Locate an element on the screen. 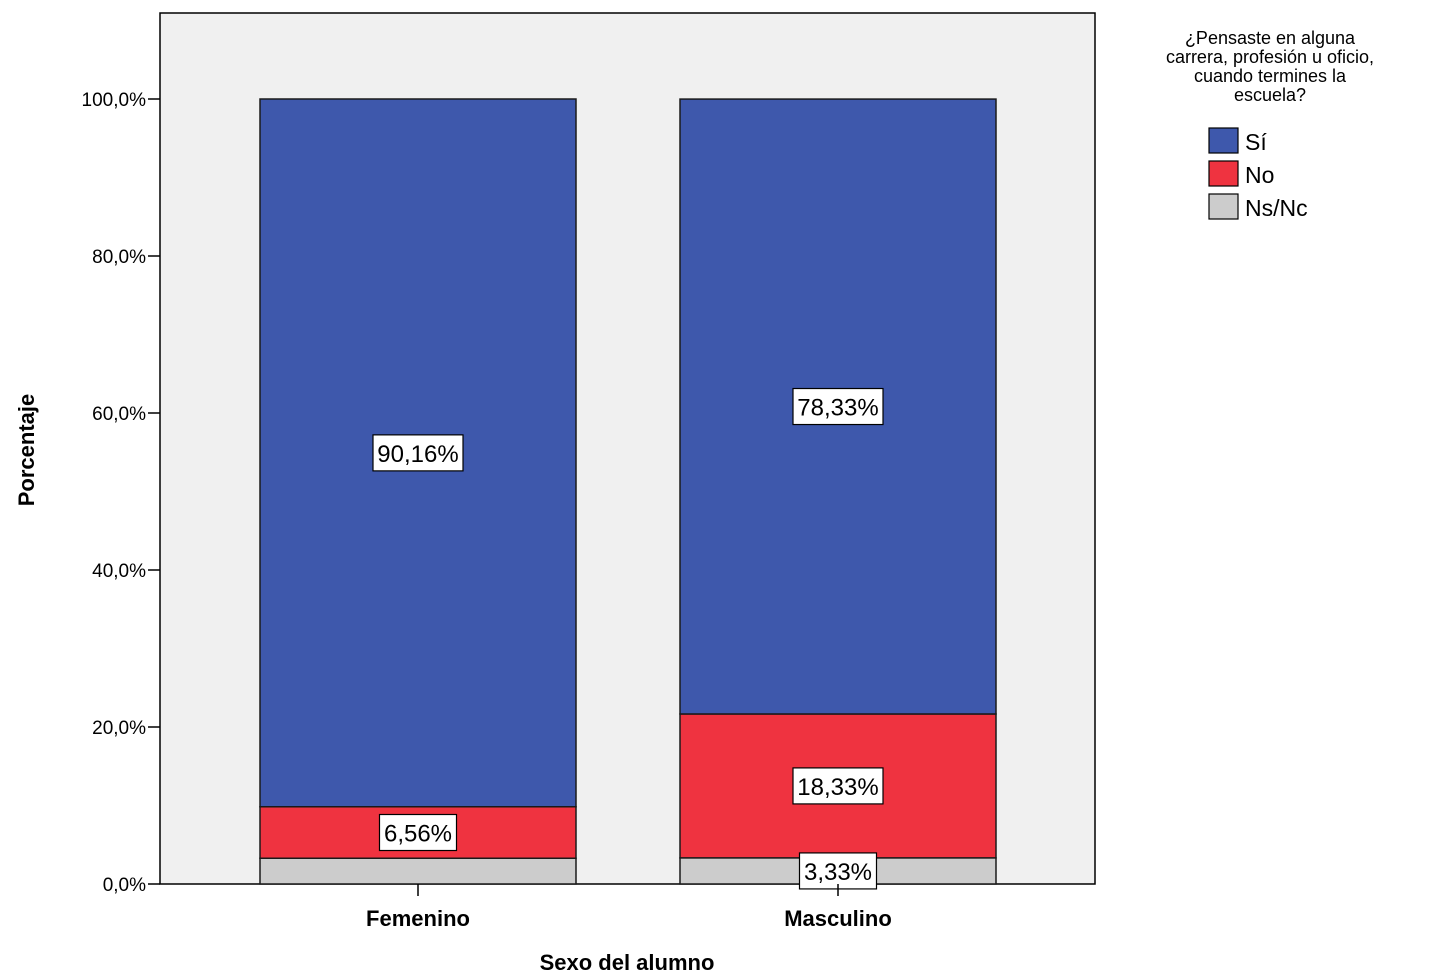  bar-segment is located at coordinates (418, 871).